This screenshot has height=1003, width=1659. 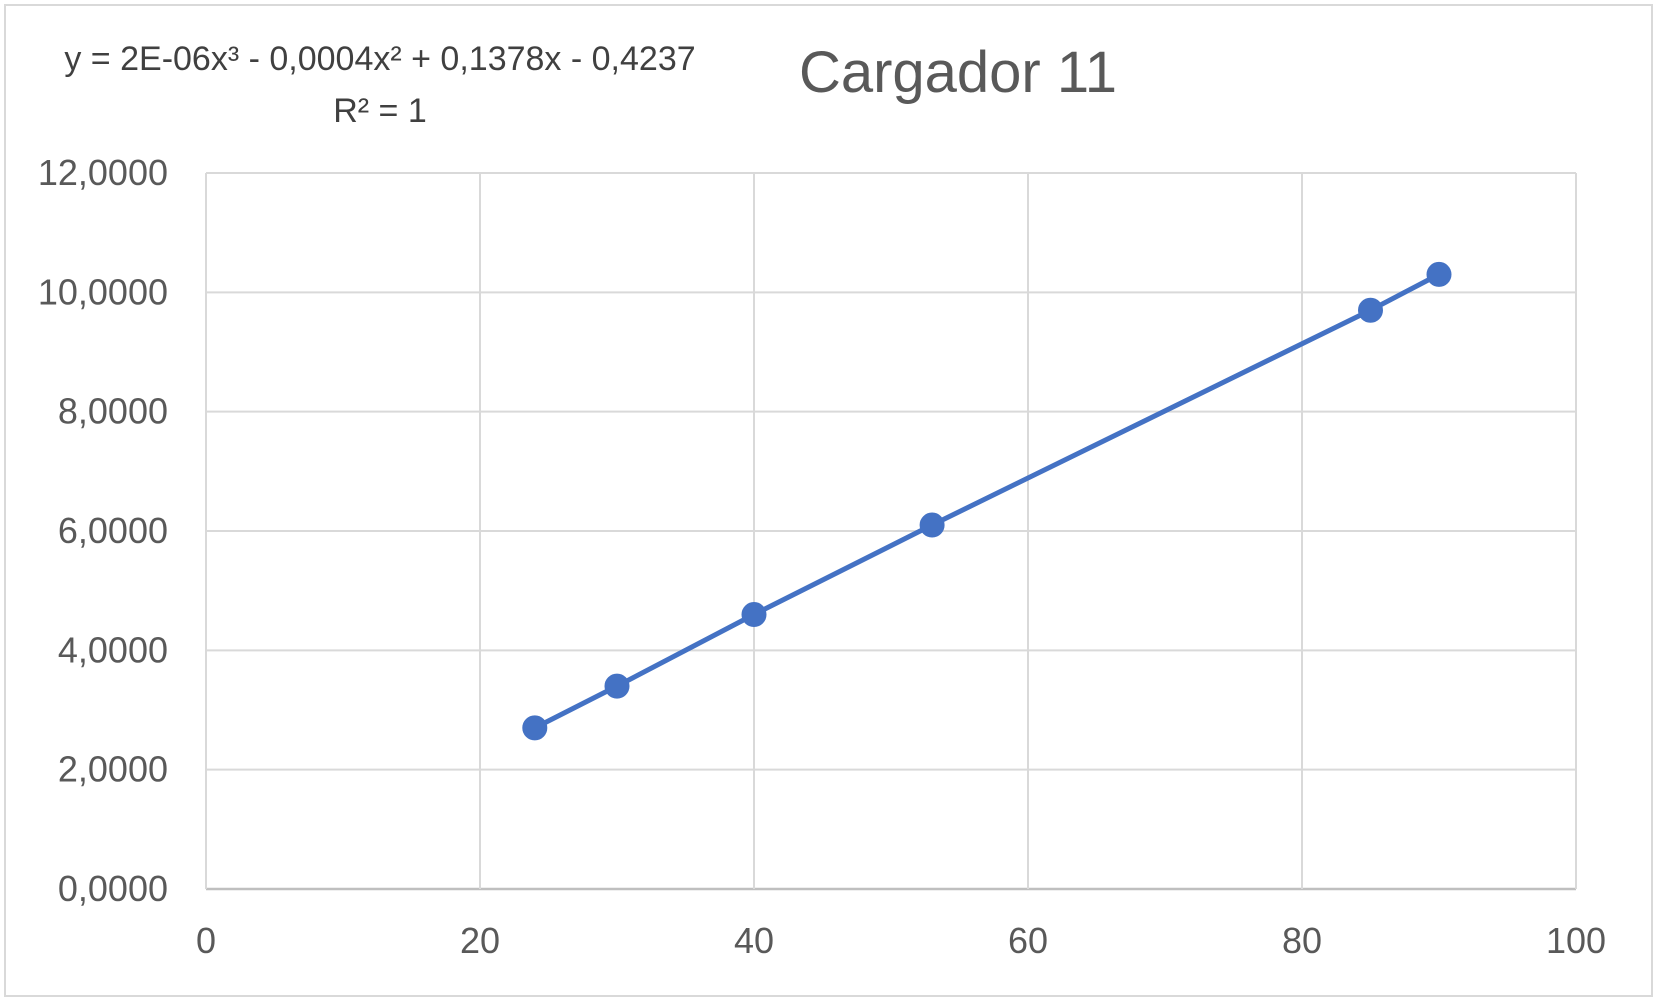 I want to click on x-tick-label: 40, so click(x=754, y=940).